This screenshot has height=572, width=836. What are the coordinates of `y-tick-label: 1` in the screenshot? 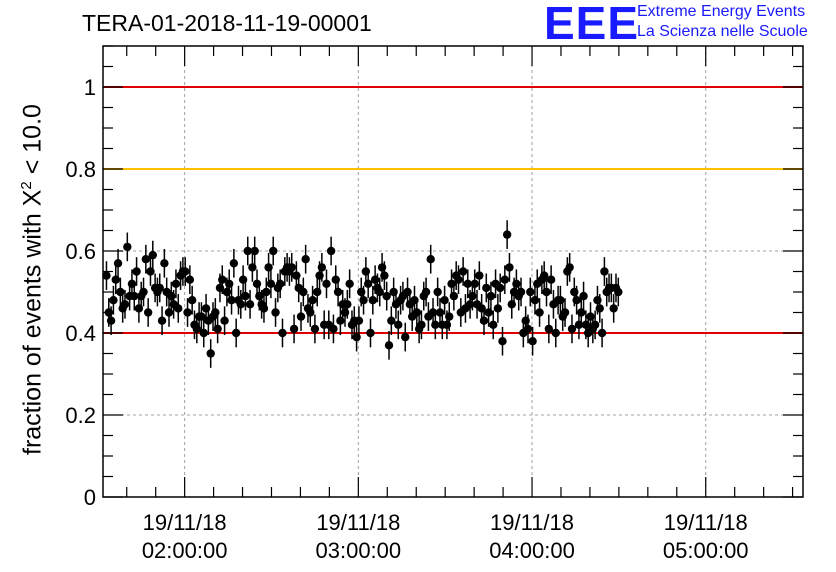 It's located at (90, 87).